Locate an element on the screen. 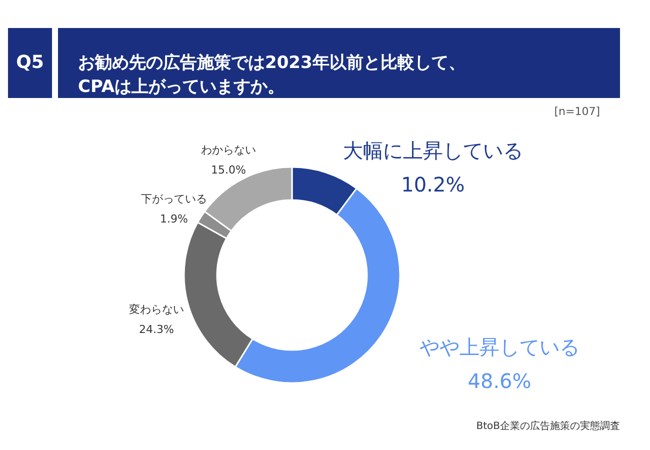 The width and height of the screenshot is (650, 450). text: Q5 is located at coordinates (30, 62).